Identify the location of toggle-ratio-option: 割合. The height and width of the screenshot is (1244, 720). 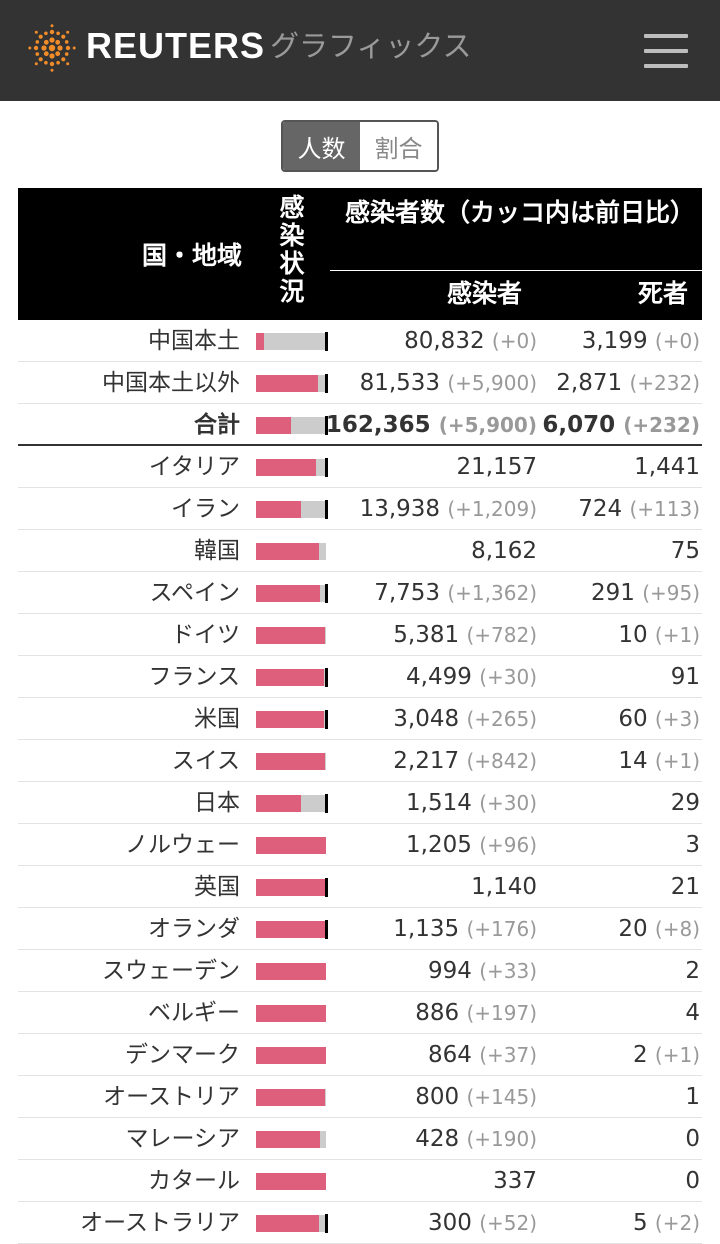
(398, 146).